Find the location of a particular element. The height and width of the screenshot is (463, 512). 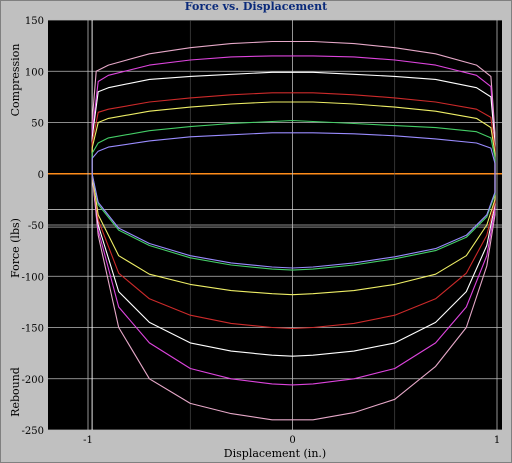

x-tick-label: -1 is located at coordinates (88, 440).